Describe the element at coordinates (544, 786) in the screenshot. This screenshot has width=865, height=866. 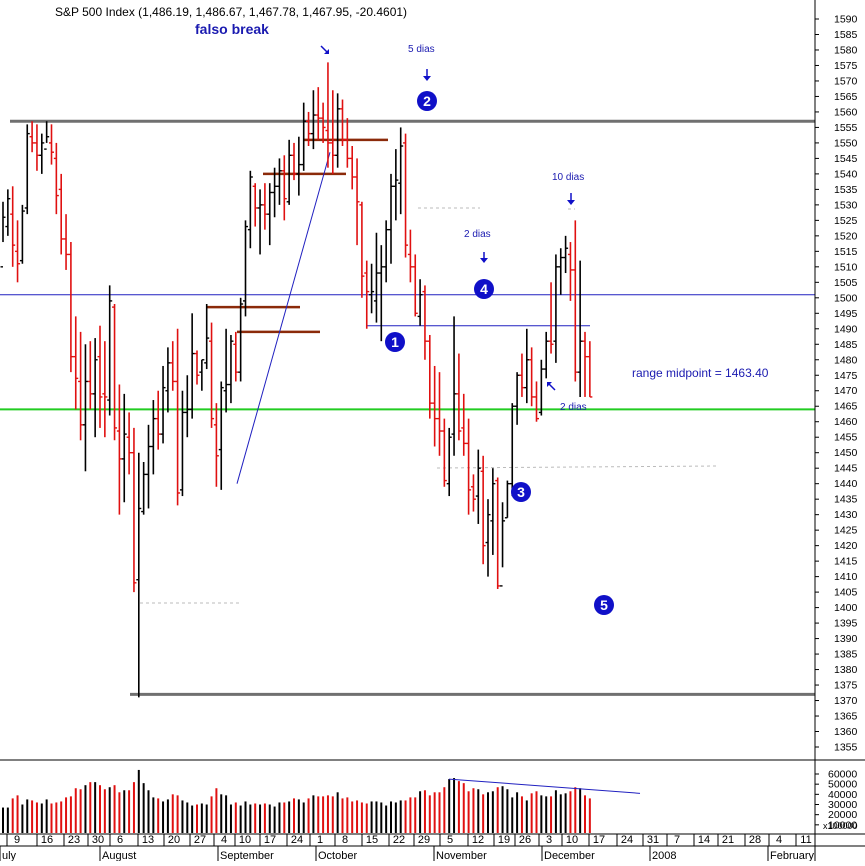
I see `volume-trendline` at that location.